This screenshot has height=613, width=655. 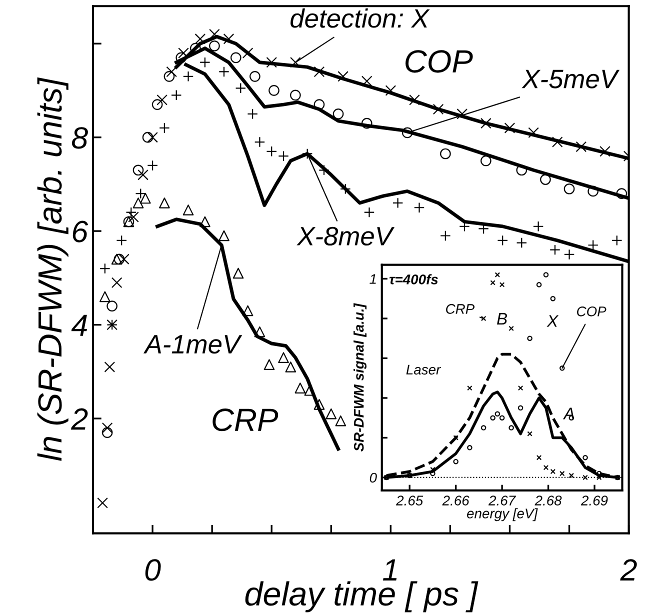 What do you see at coordinates (594, 501) in the screenshot?
I see `x-tick-label: 2.69` at bounding box center [594, 501].